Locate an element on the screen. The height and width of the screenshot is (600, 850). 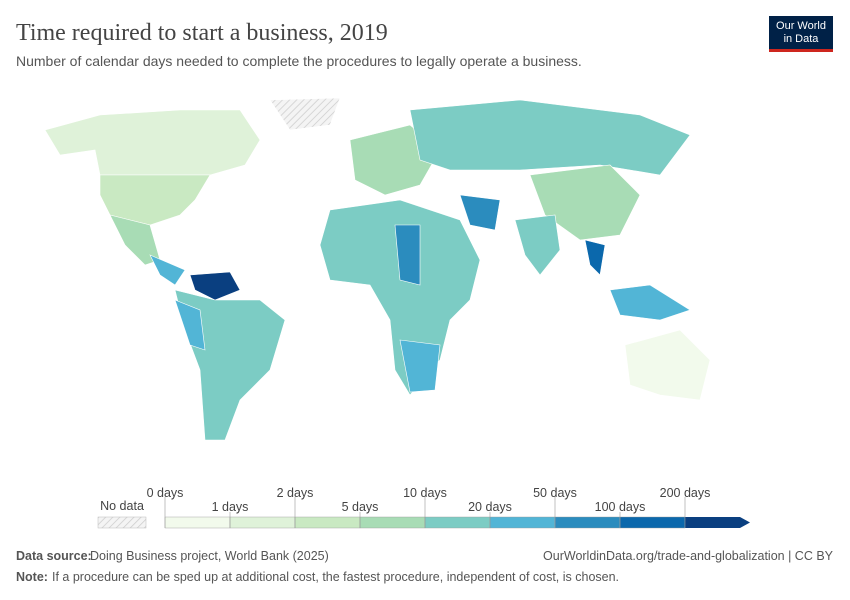
logo-text: Our World is located at coordinates (801, 26).